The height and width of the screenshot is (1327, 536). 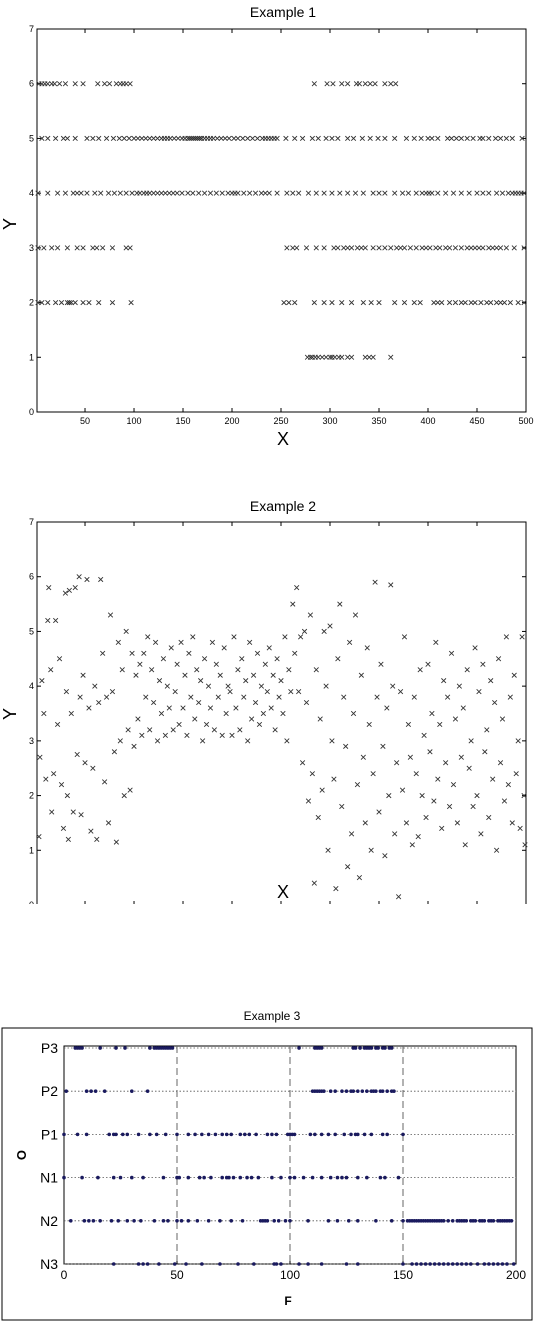 What do you see at coordinates (31, 412) in the screenshot?
I see `y-tick-label: 0` at bounding box center [31, 412].